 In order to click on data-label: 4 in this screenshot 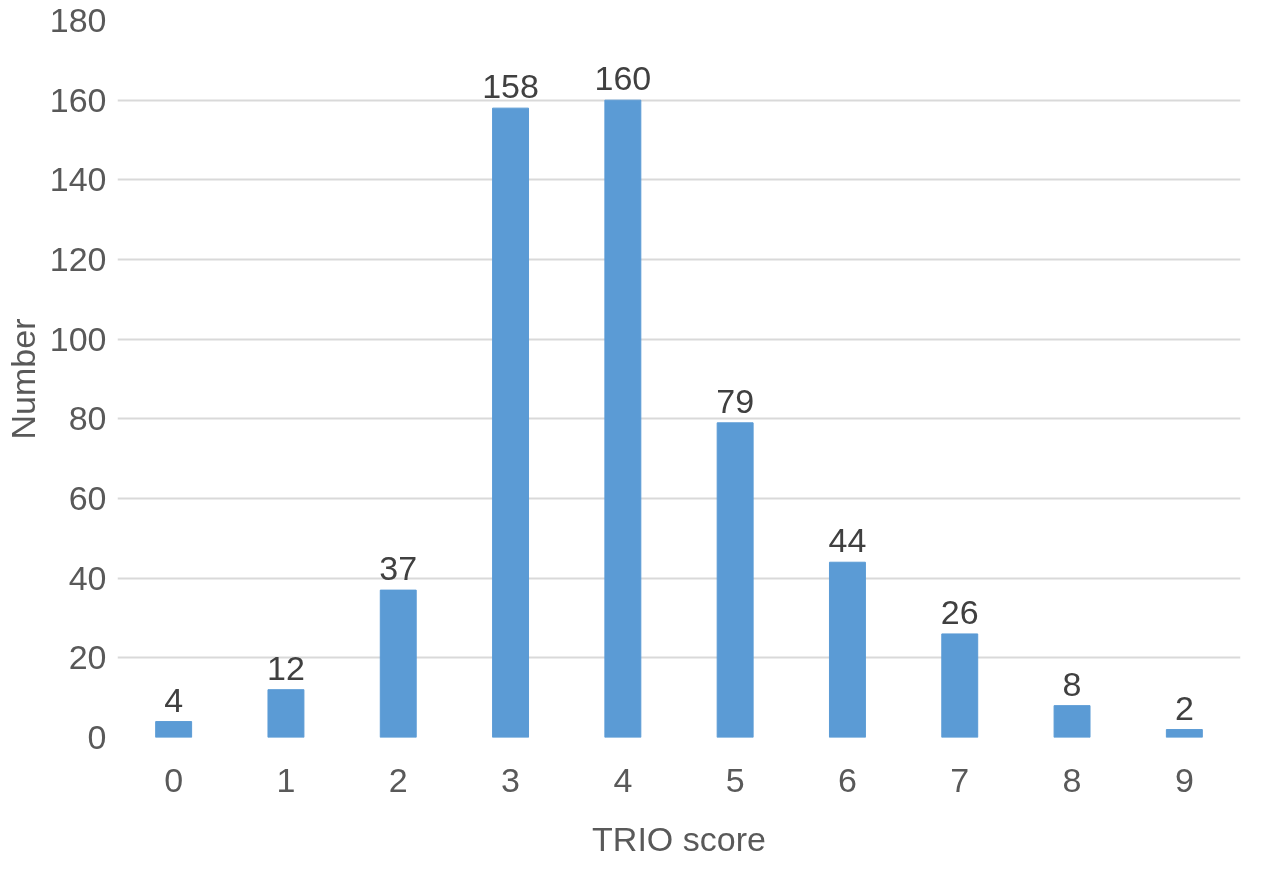, I will do `click(174, 699)`.